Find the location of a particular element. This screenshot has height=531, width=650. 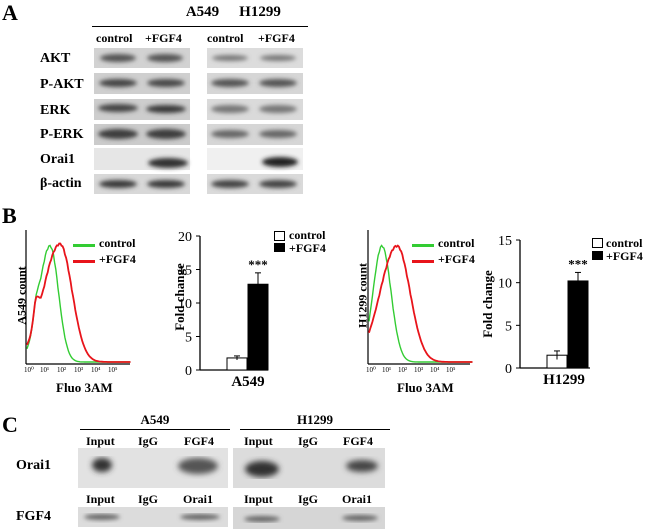

hist-h1299-xtick-2: 10² is located at coordinates (403, 370).